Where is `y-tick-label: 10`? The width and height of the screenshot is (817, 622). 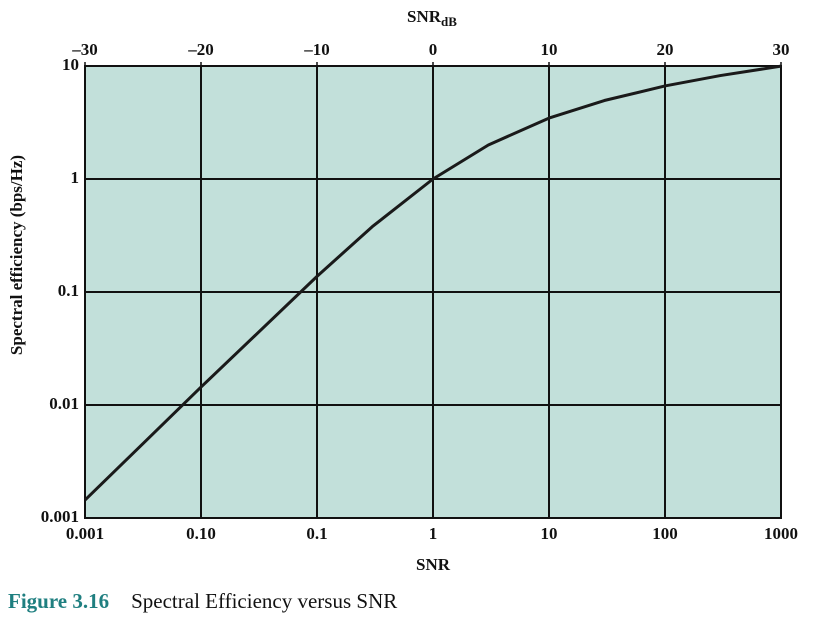 y-tick-label: 10 is located at coordinates (70, 64).